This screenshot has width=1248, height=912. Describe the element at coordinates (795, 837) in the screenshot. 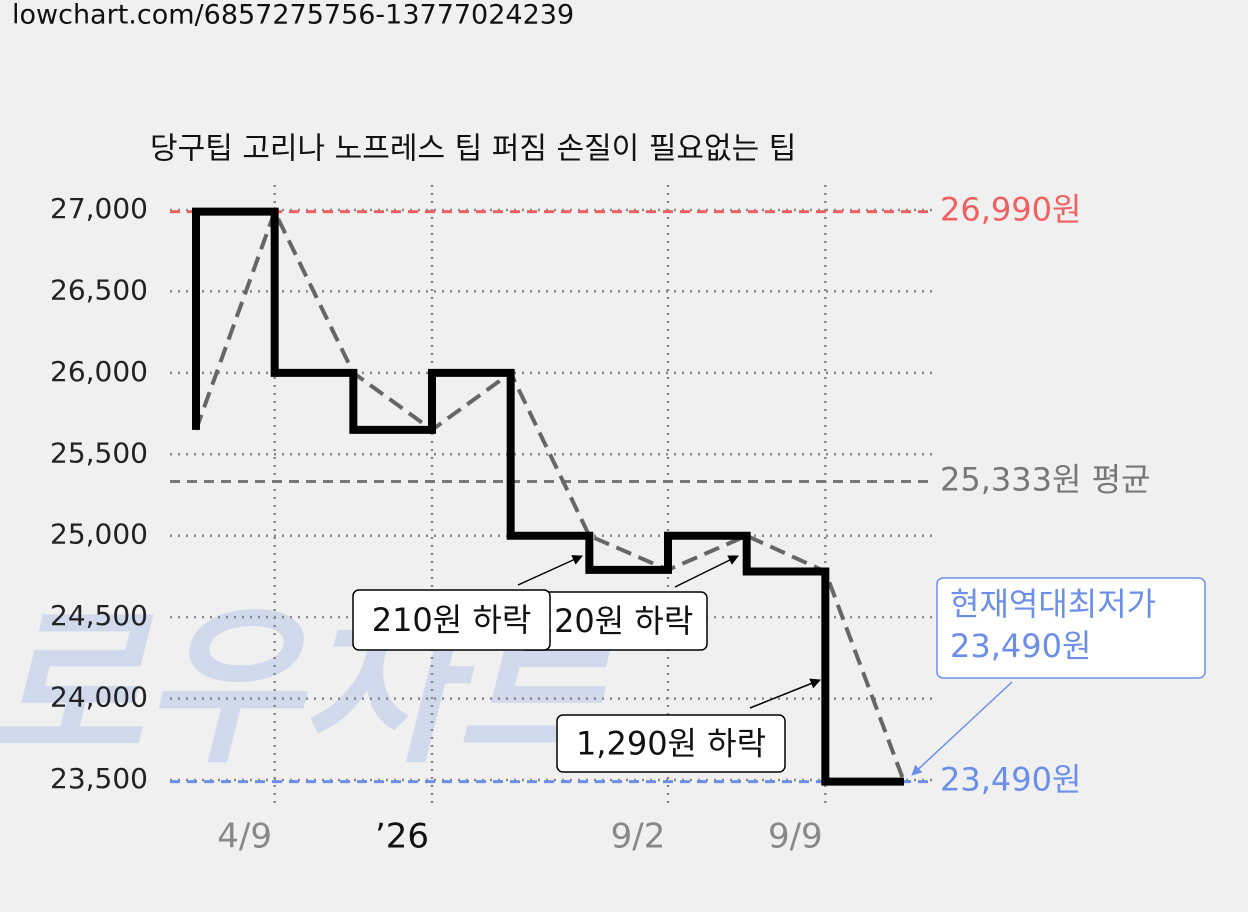

I see `x-tick-label: 9/9` at that location.